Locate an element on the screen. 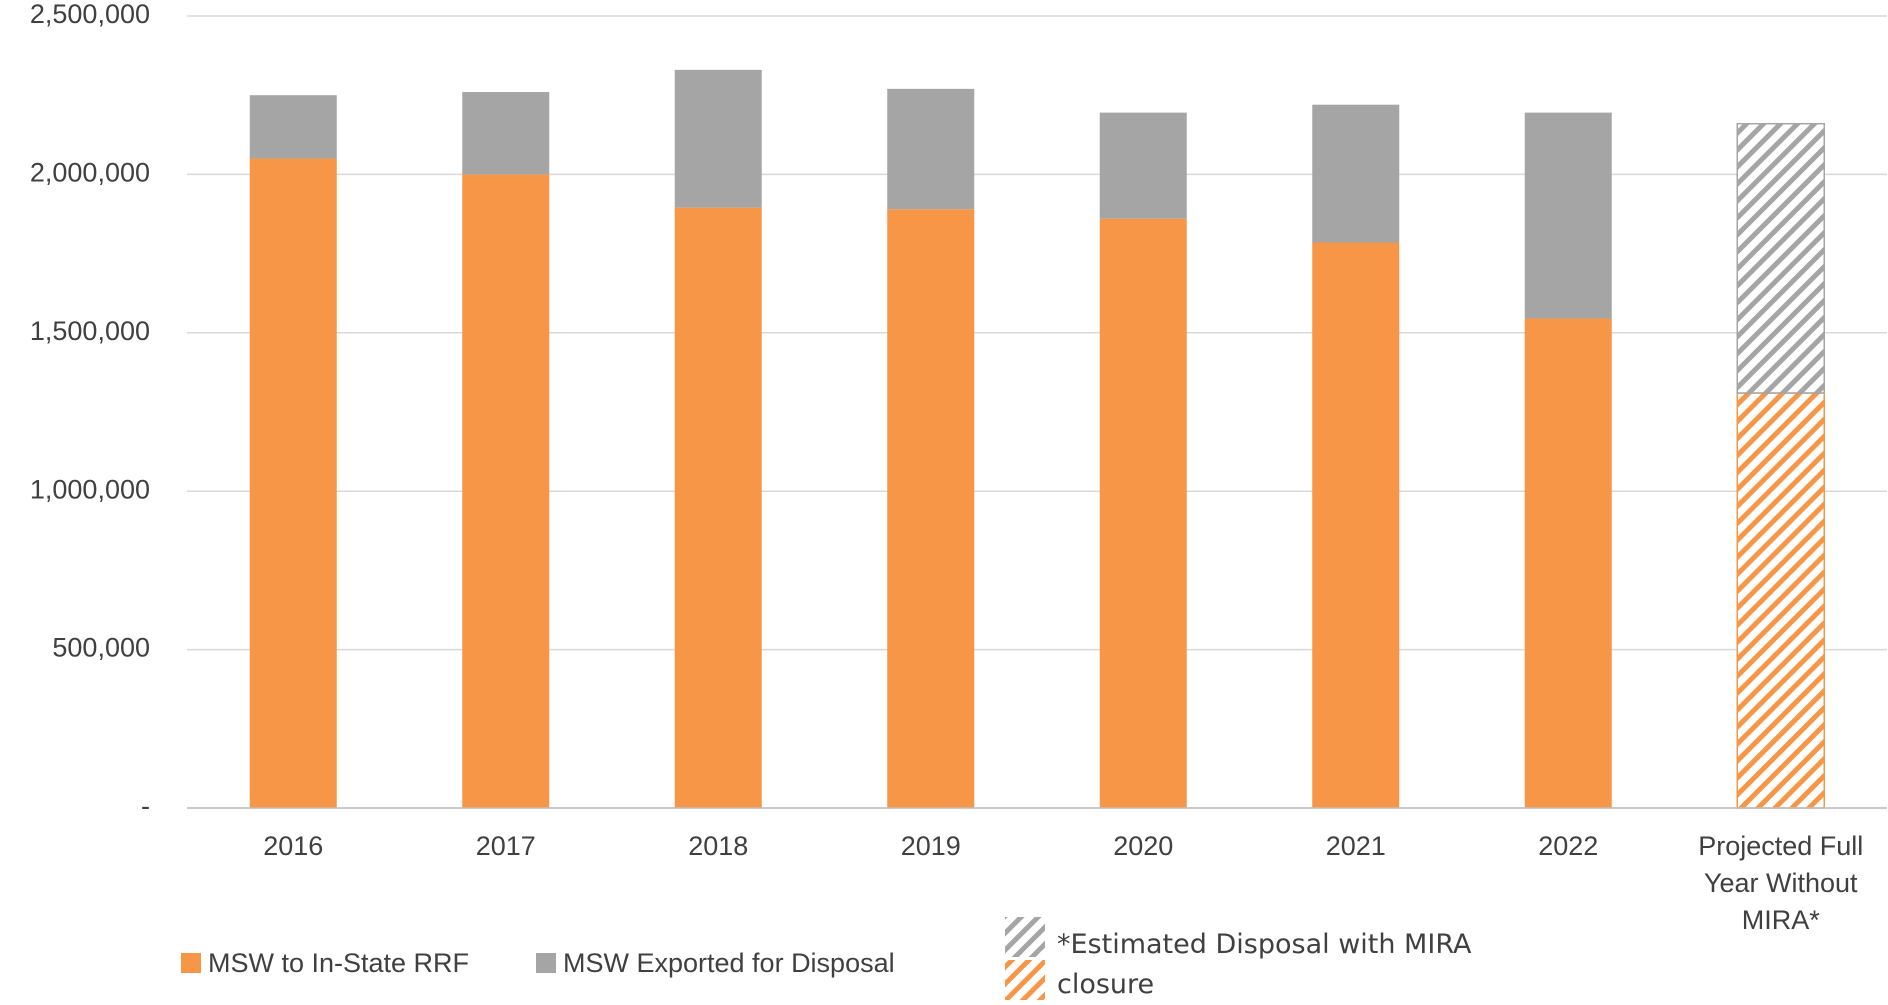 Image resolution: width=1888 pixels, height=1005 pixels. y-tick-label: 2,500,000 is located at coordinates (90, 14).